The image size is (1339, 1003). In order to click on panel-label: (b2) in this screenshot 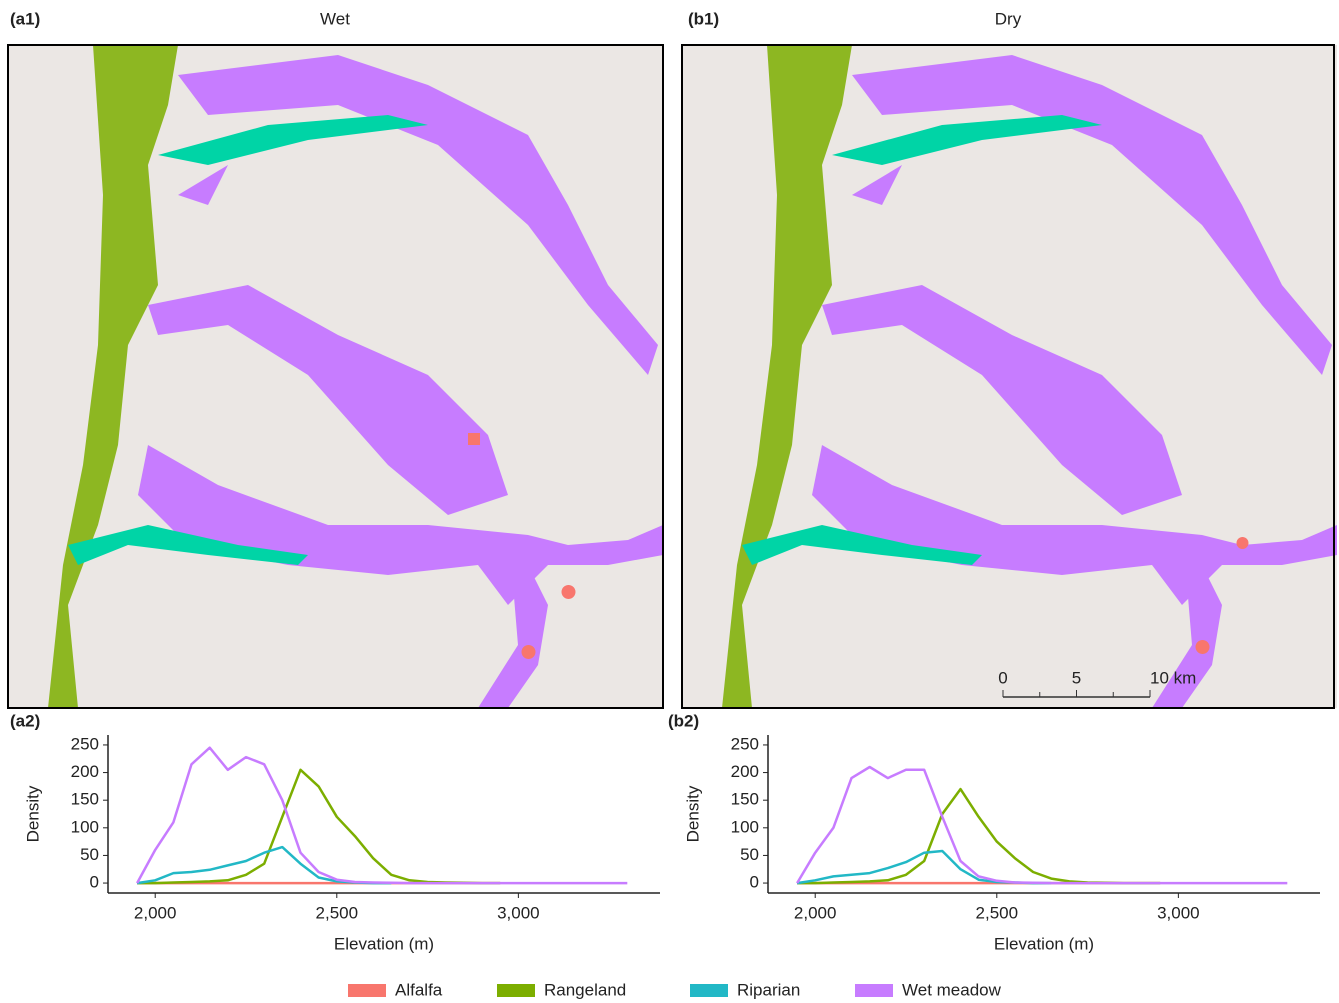, I will do `click(683, 720)`.